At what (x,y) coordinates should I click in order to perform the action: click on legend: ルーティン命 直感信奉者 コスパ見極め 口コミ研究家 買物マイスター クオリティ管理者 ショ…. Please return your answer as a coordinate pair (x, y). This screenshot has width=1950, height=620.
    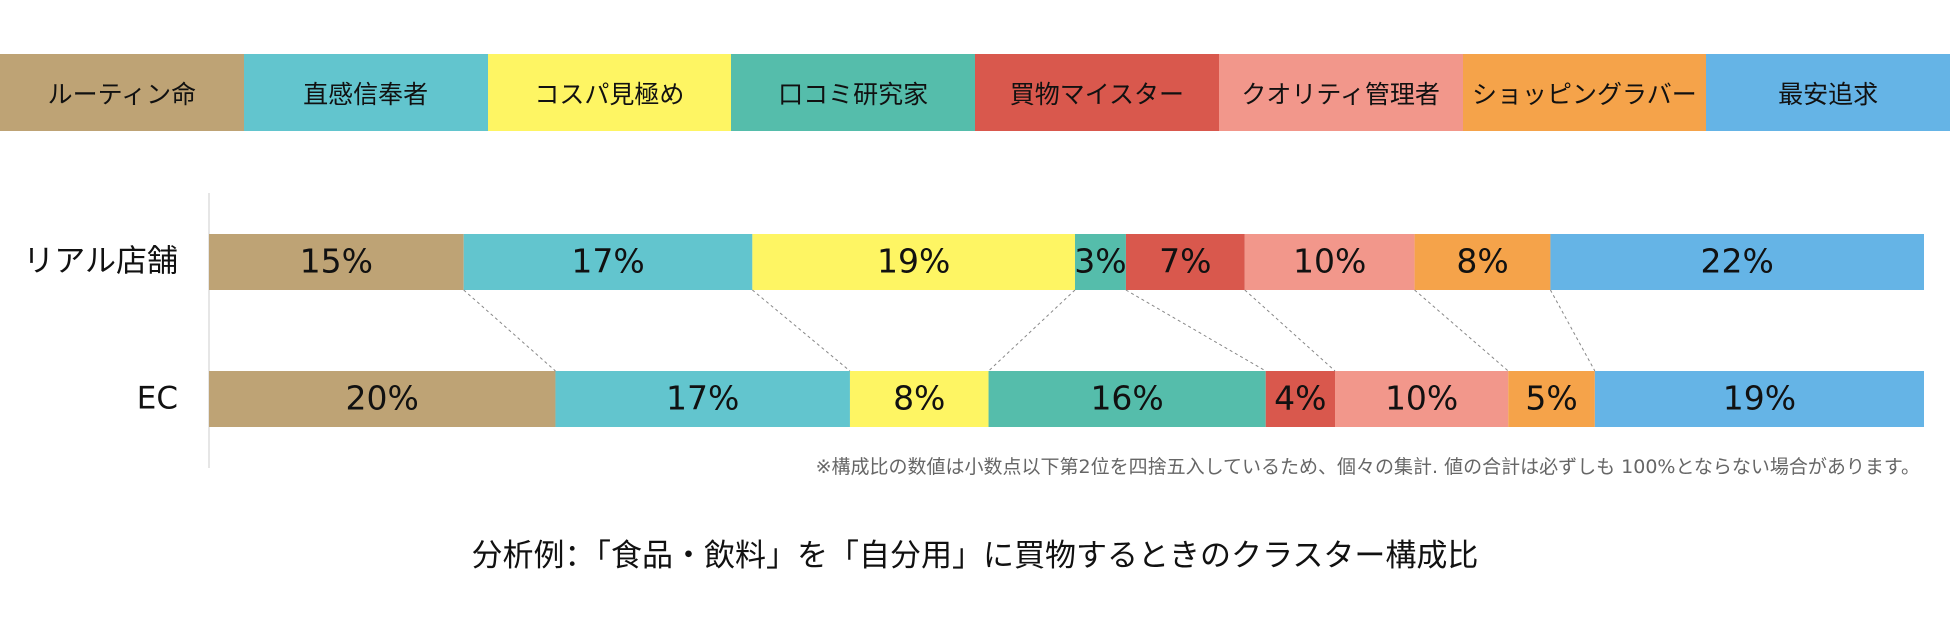
    Looking at the image, I should click on (975, 92).